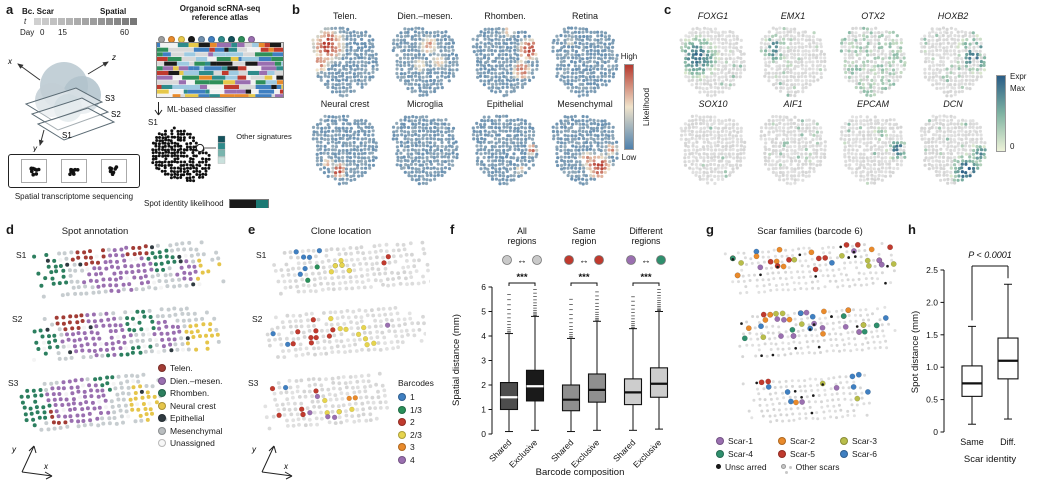  I want to click on legend-item: 3, so click(416, 447).